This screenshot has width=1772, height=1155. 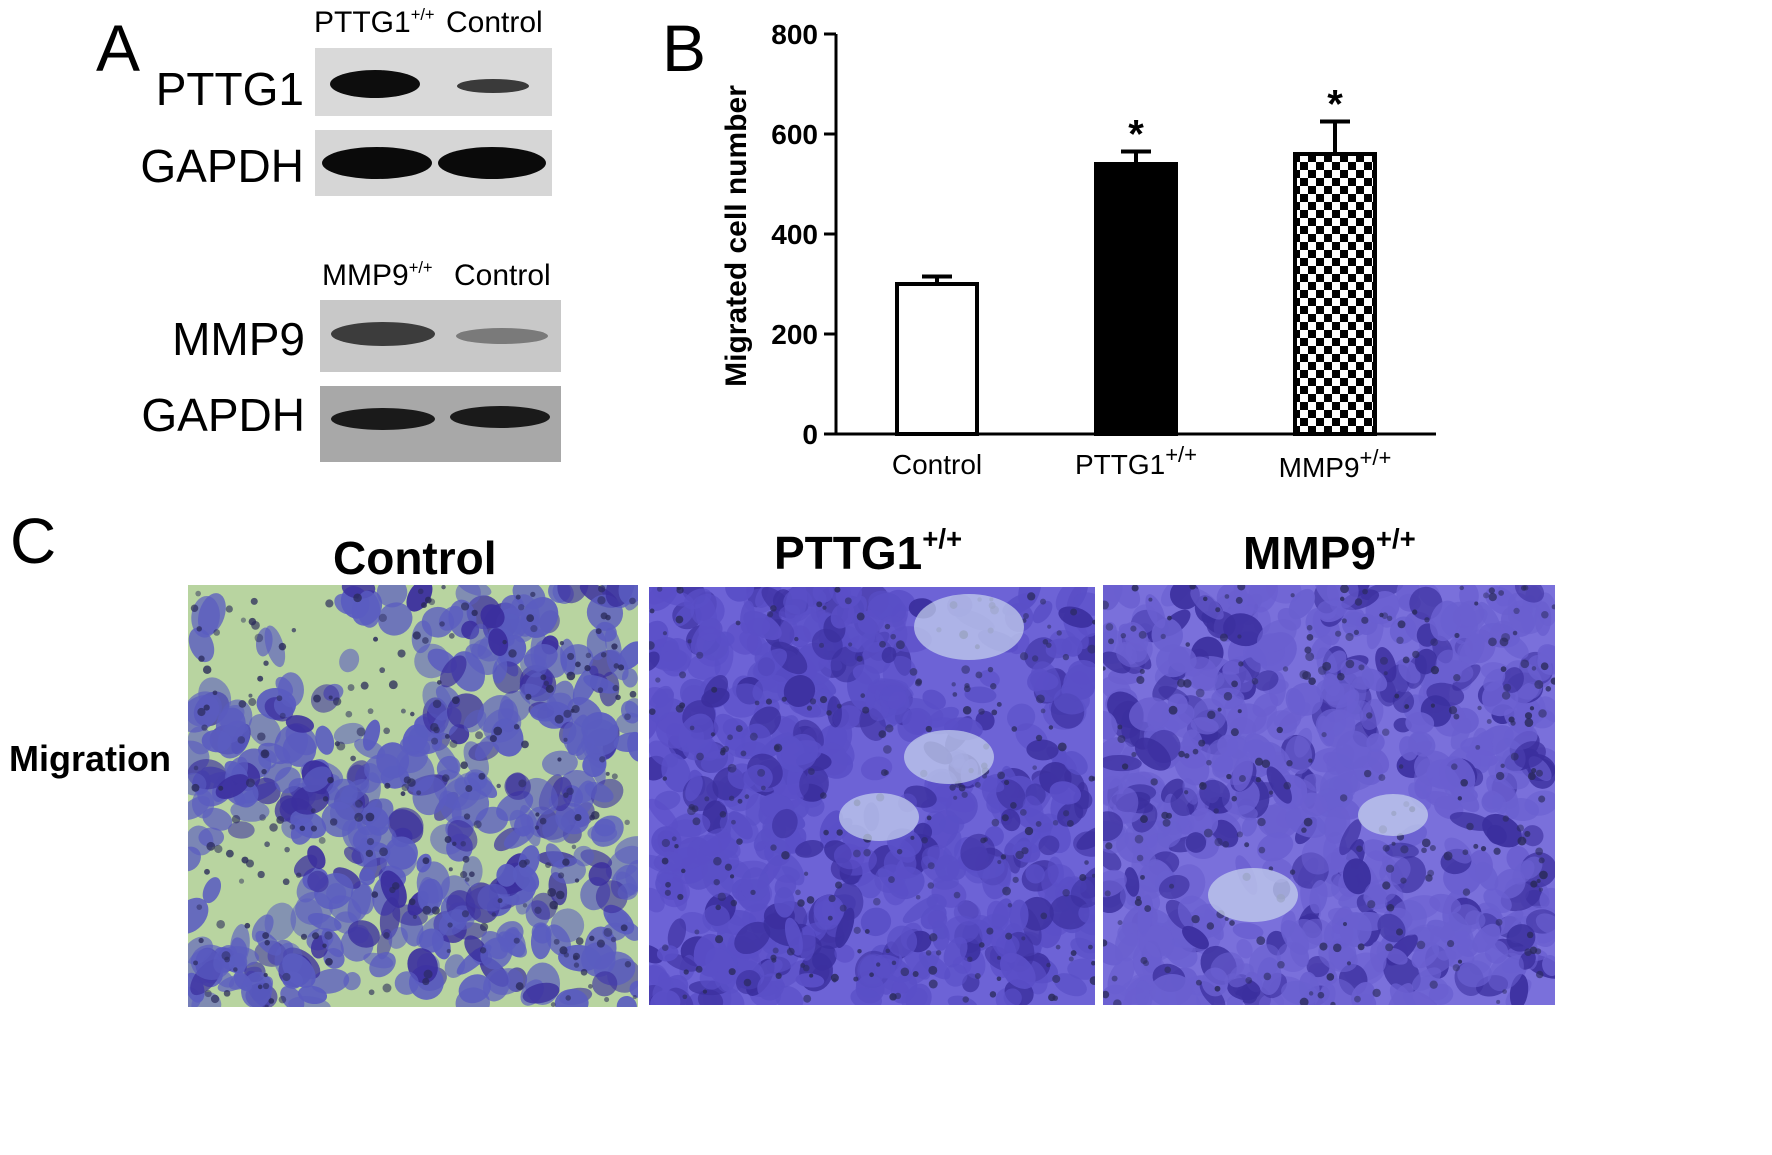 I want to click on blot1-row-label-pttg1: PTTG1, so click(x=229, y=89).